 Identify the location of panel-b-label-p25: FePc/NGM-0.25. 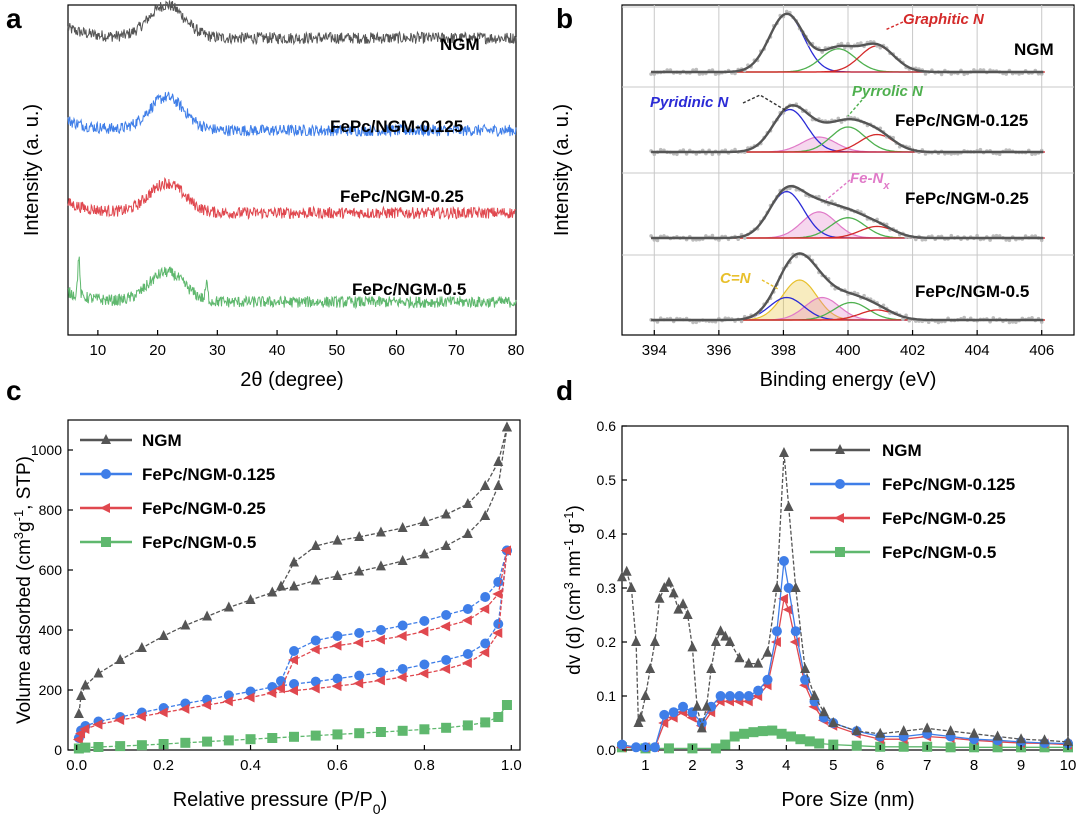
(967, 198).